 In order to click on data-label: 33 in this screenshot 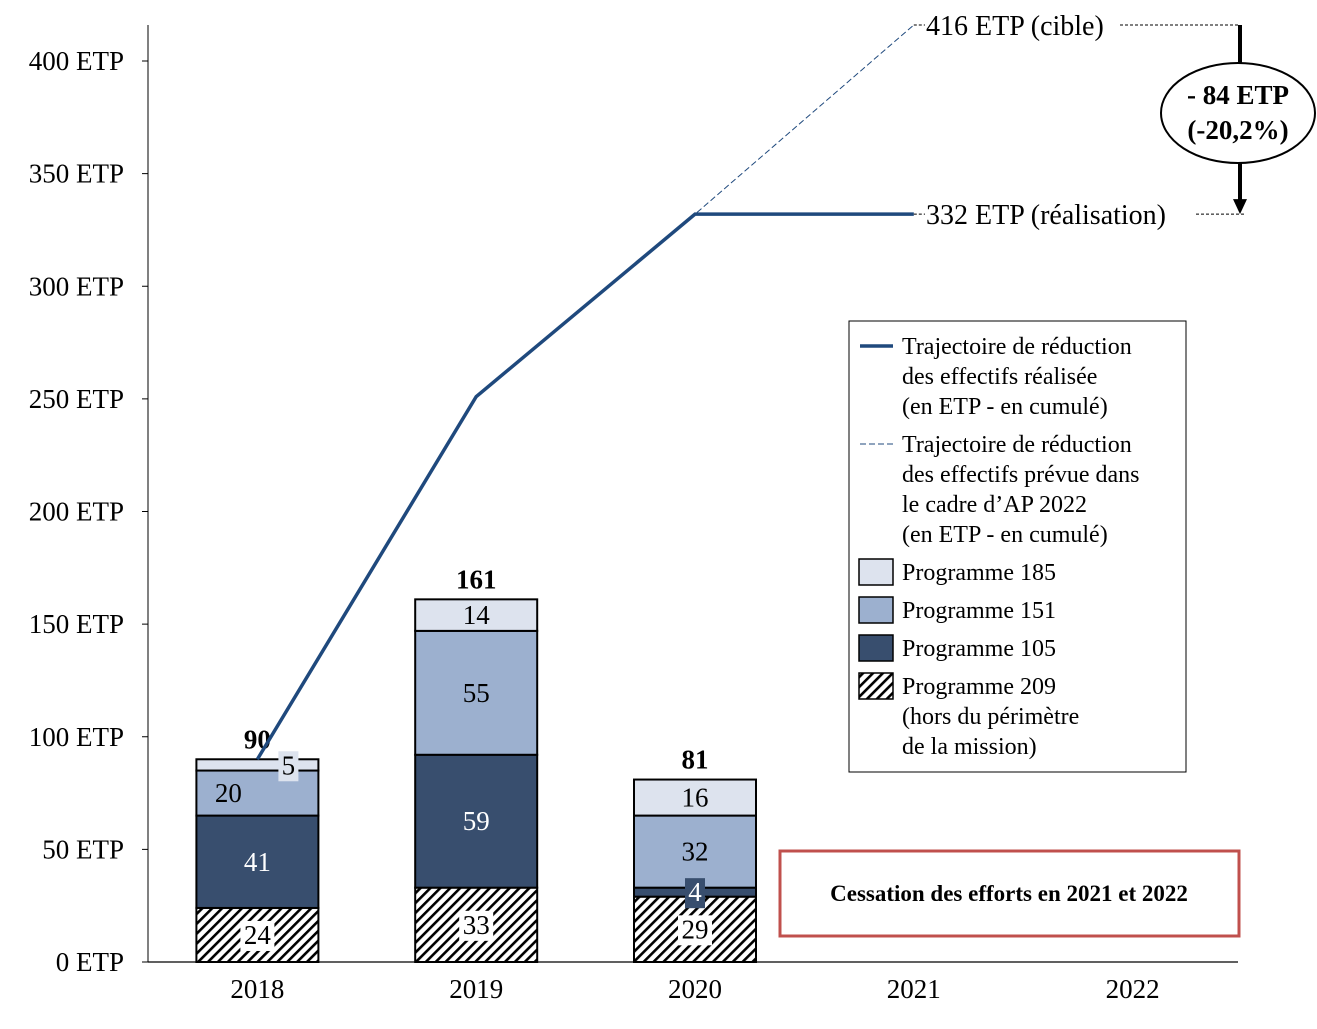, I will do `click(476, 925)`.